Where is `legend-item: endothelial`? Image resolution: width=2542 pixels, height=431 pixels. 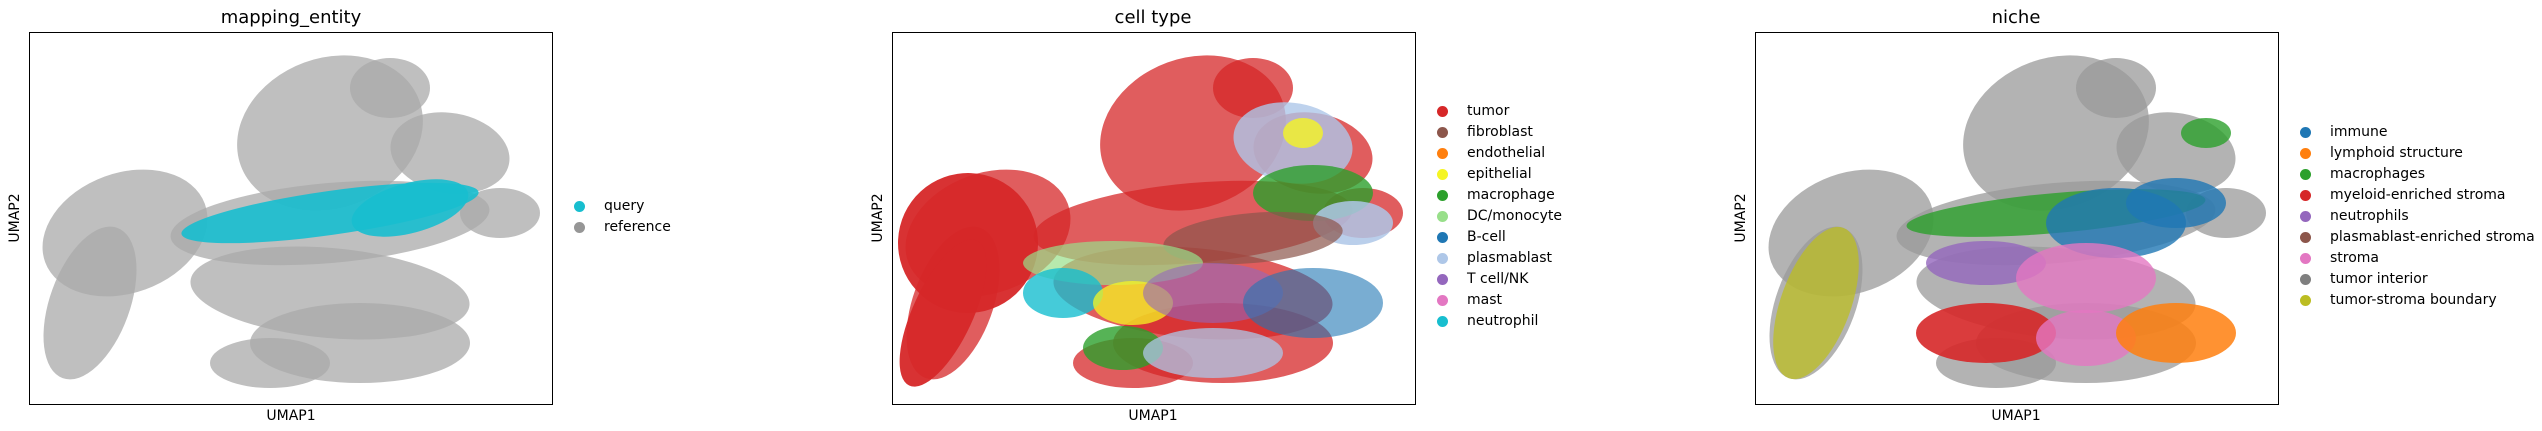 legend-item: endothelial is located at coordinates (1491, 153).